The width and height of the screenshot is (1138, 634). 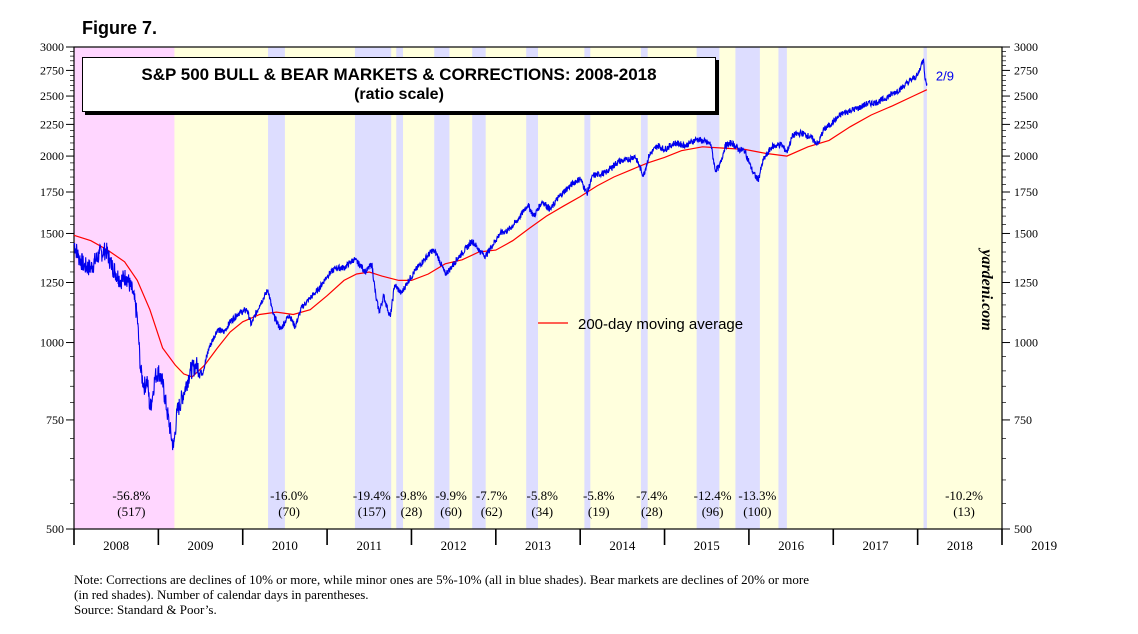 I want to click on x-tick-label: 2019, so click(x=1044, y=545).